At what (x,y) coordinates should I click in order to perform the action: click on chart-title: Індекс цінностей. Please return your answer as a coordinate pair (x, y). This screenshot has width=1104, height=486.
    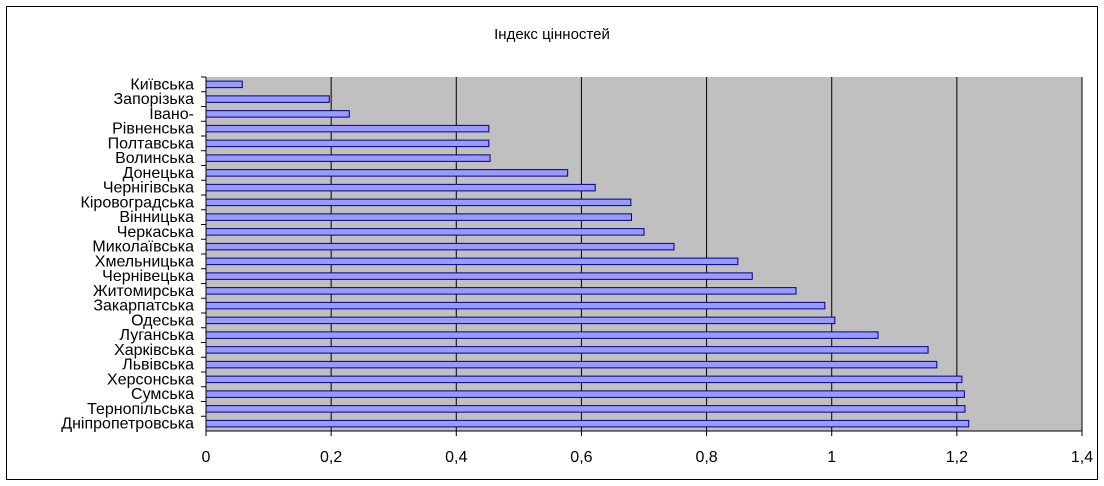
    Looking at the image, I should click on (552, 34).